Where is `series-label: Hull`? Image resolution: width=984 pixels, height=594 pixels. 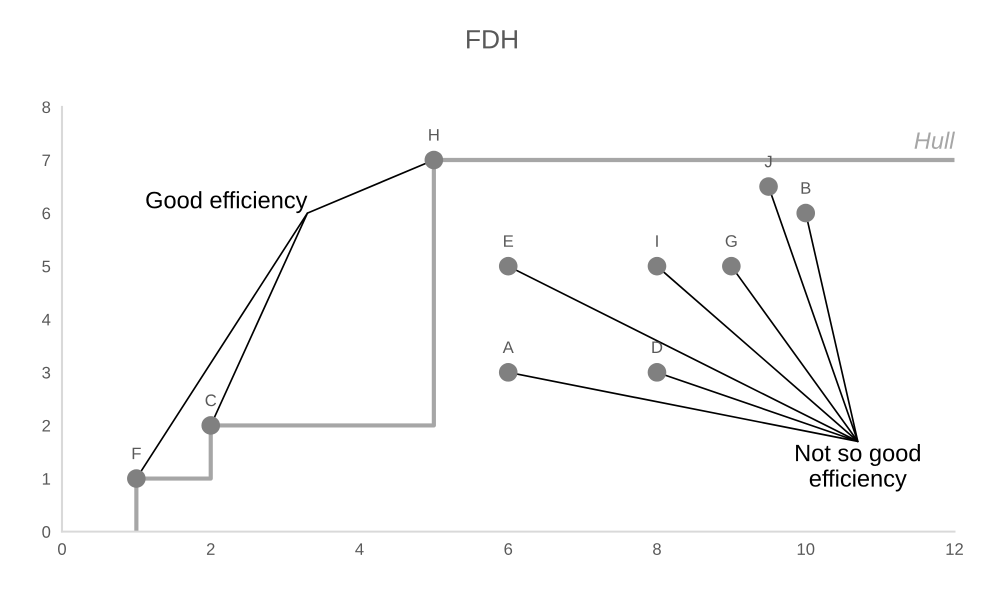
series-label: Hull is located at coordinates (935, 140).